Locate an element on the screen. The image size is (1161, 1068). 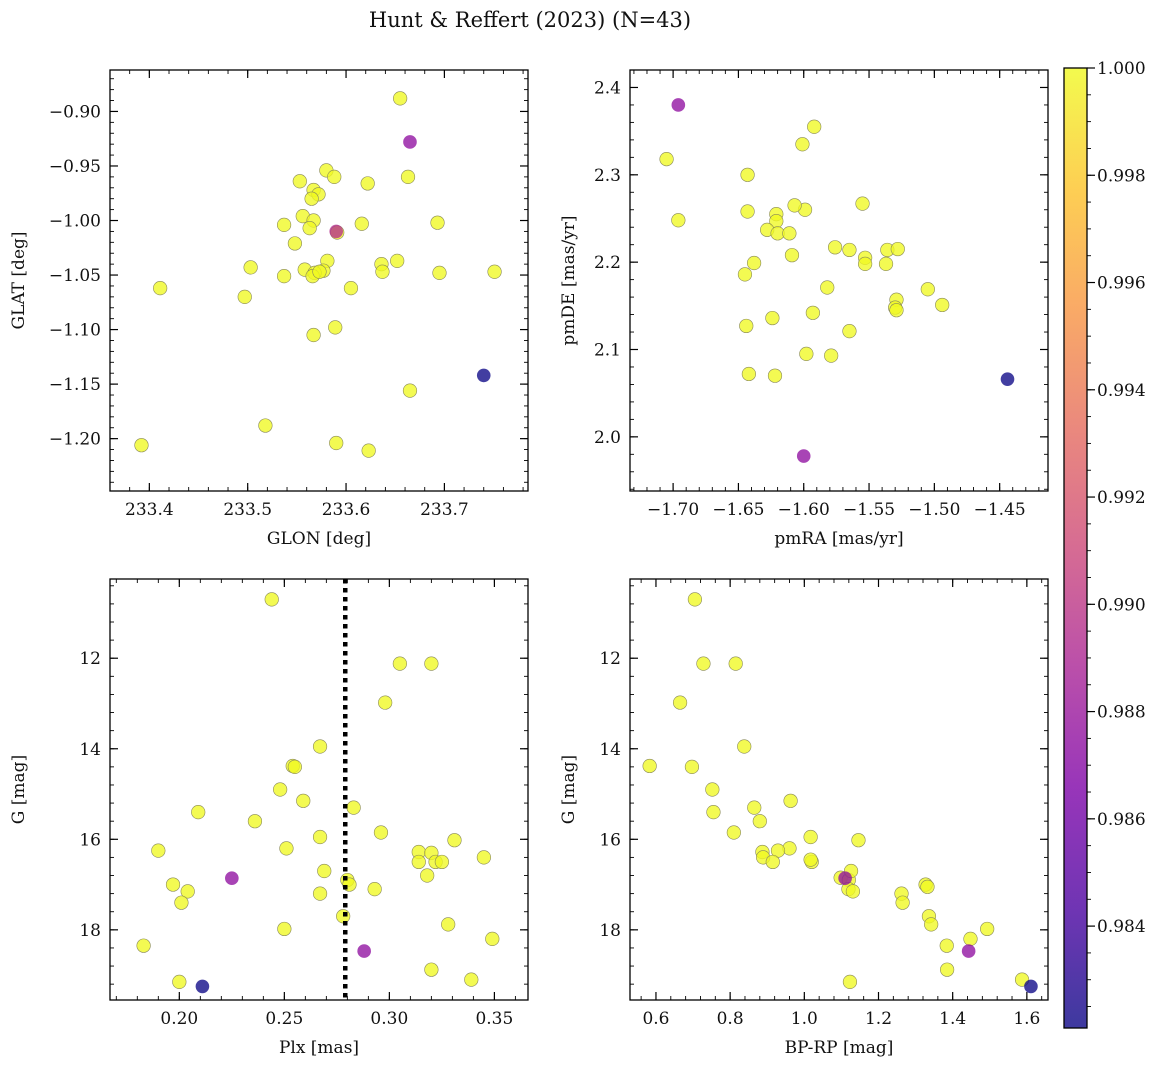
colorbar-tick-label: 0.988 is located at coordinates (1121, 713).